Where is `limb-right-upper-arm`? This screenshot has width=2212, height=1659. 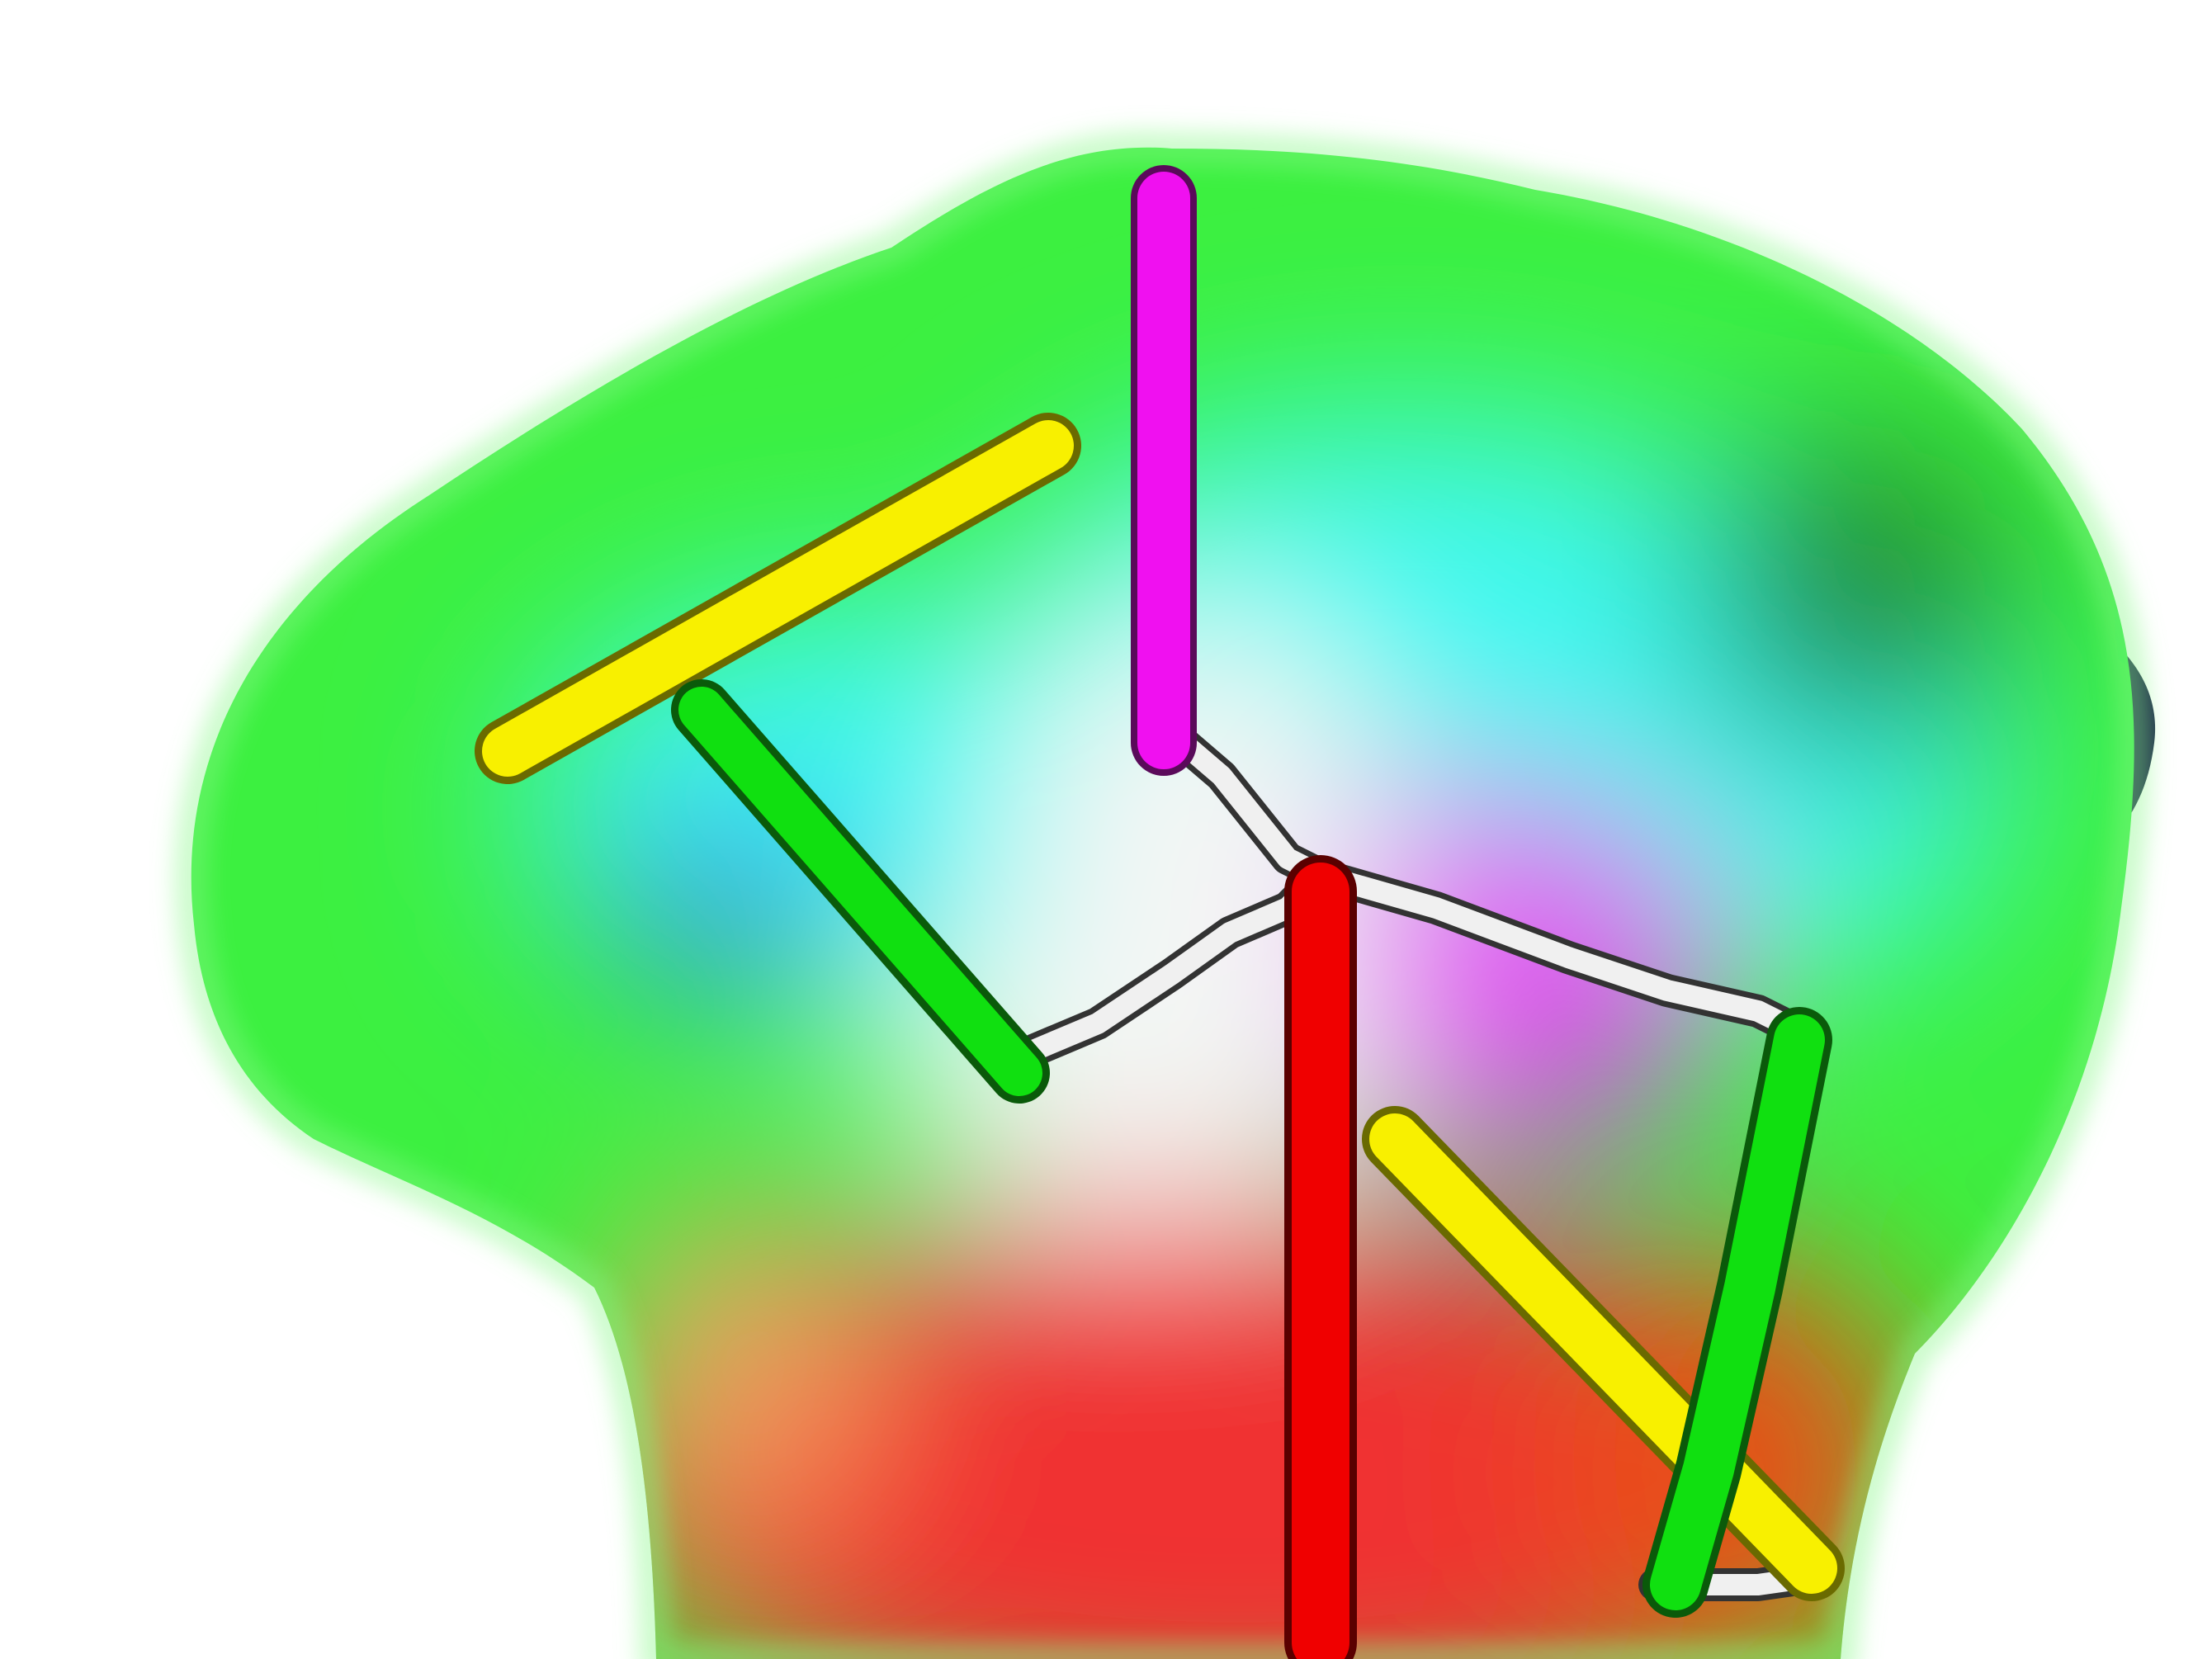
limb-right-upper-arm is located at coordinates (1603, 1353).